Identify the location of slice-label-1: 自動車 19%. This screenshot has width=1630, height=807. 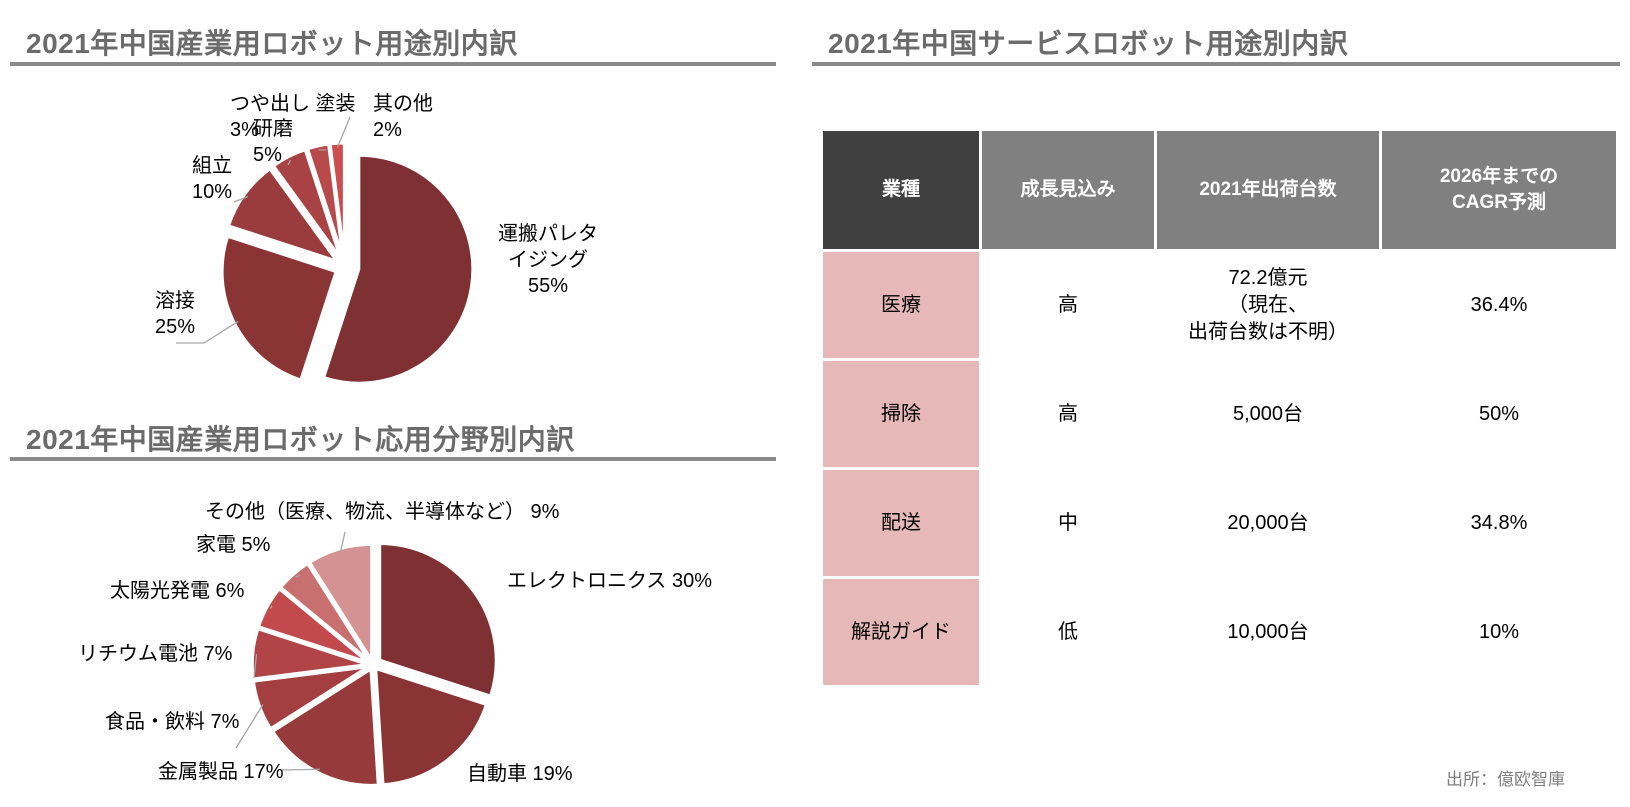
(520, 773).